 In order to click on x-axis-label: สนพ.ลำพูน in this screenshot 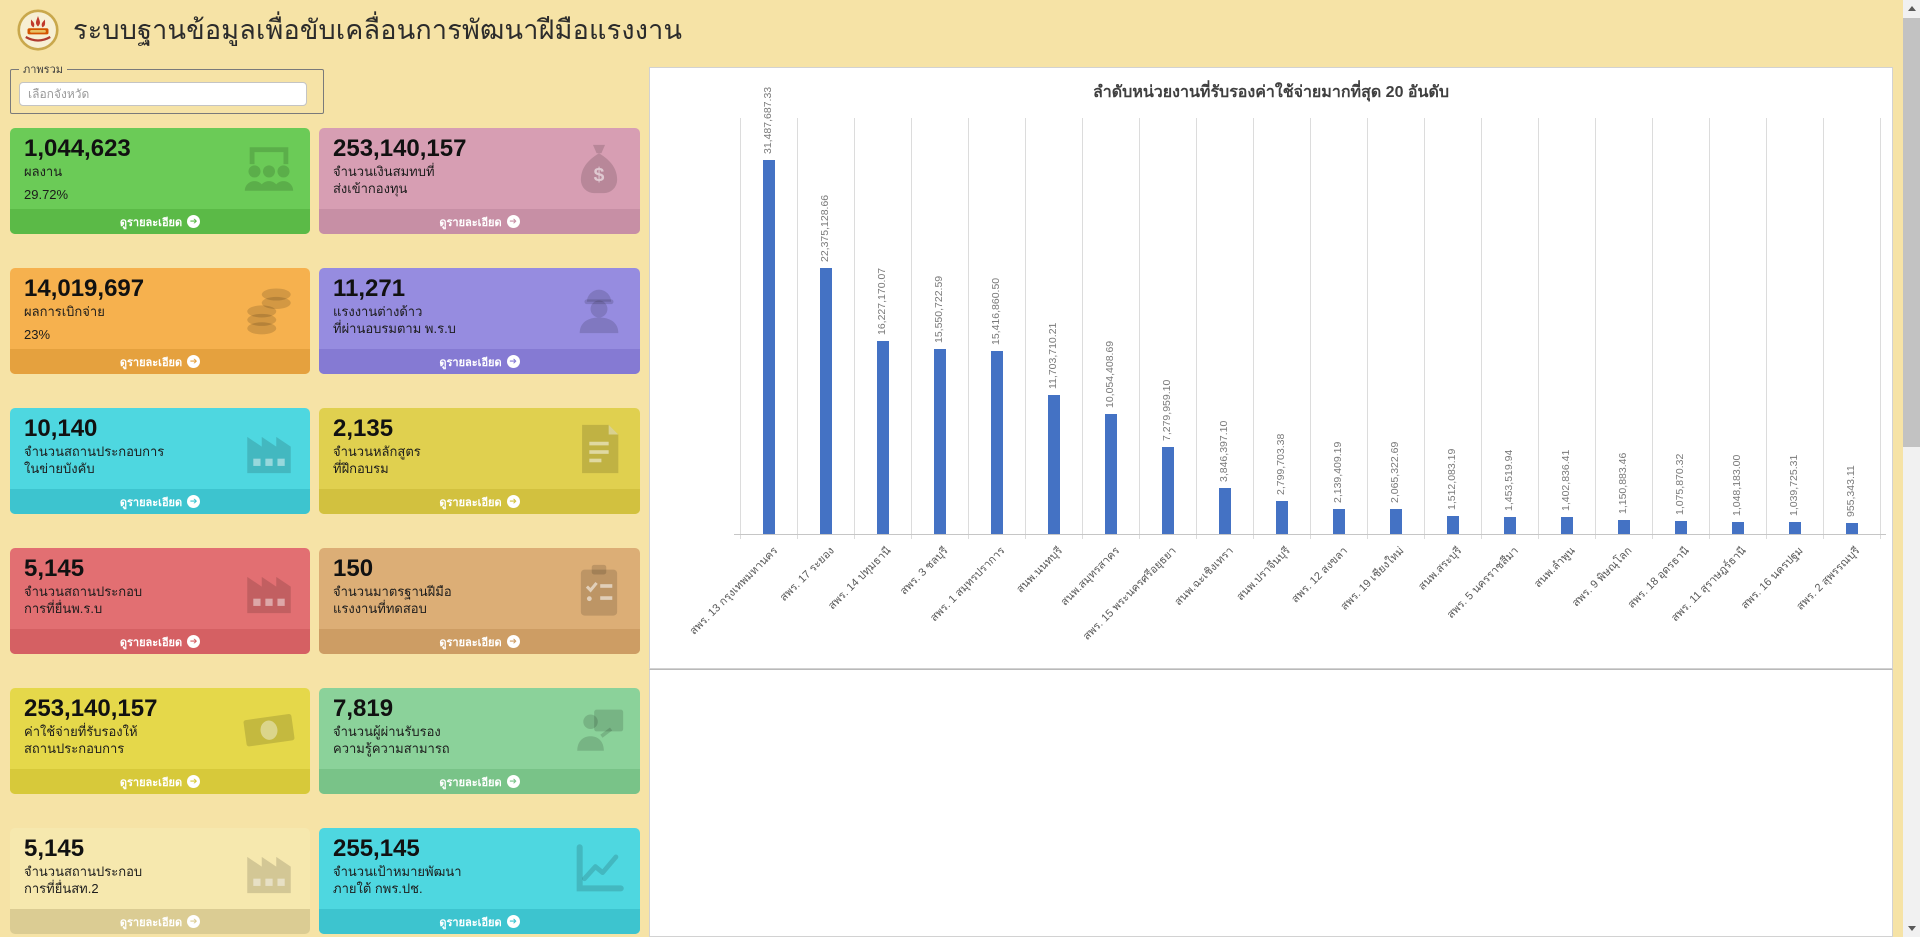, I will do `click(1555, 567)`.